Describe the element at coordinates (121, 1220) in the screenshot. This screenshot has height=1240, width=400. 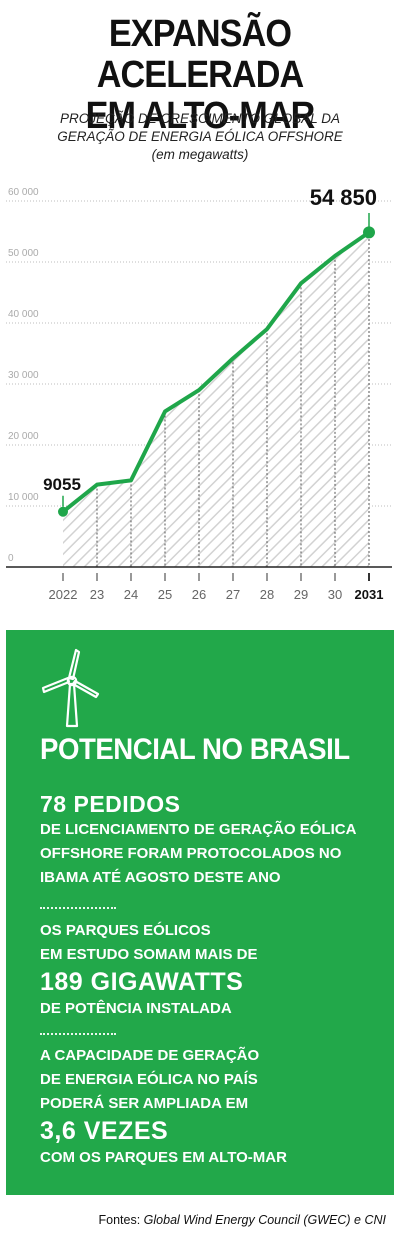
I see `source-prefix: Fontes:` at that location.